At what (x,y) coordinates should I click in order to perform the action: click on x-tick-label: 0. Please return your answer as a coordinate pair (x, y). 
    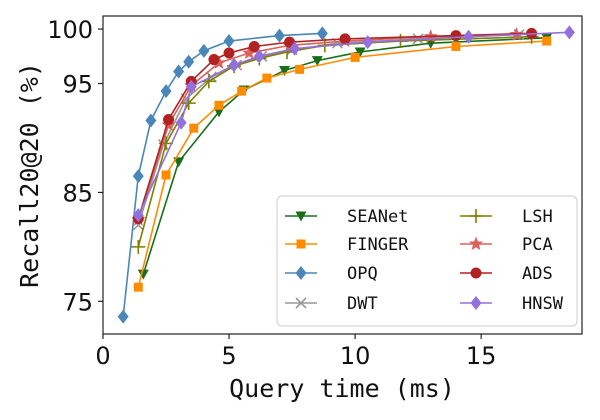
    Looking at the image, I should click on (102, 356).